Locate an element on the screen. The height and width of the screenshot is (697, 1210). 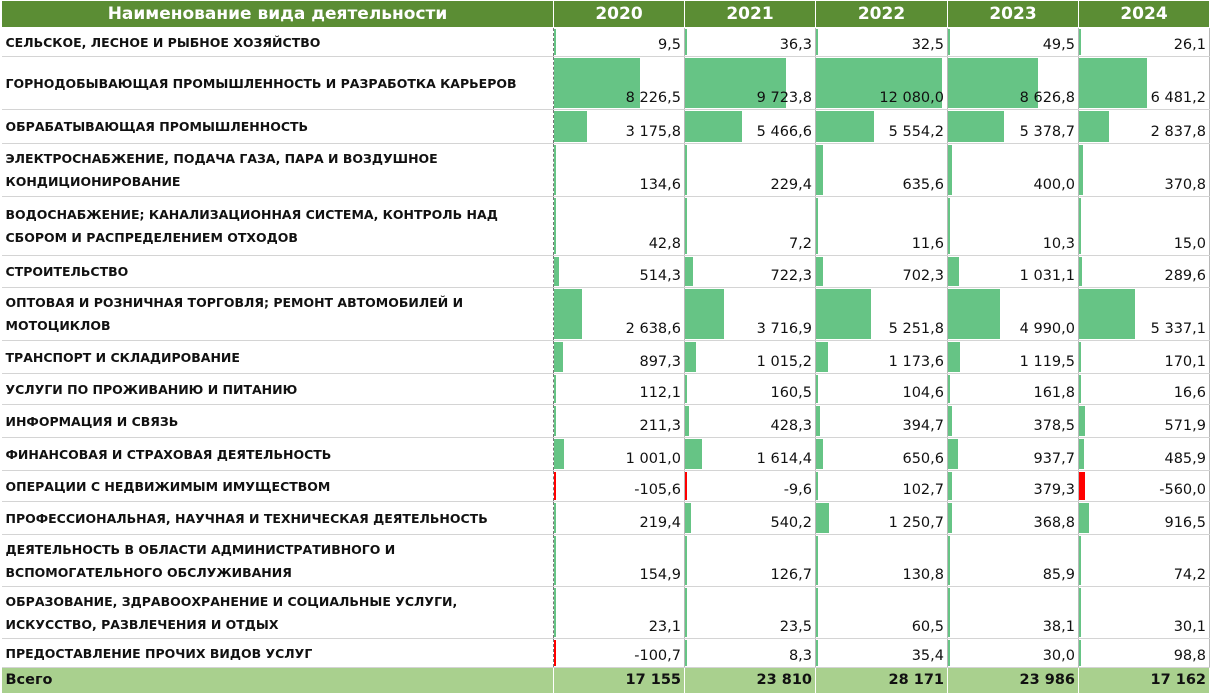
cell-value: 6 481,2 is located at coordinates (1178, 98).